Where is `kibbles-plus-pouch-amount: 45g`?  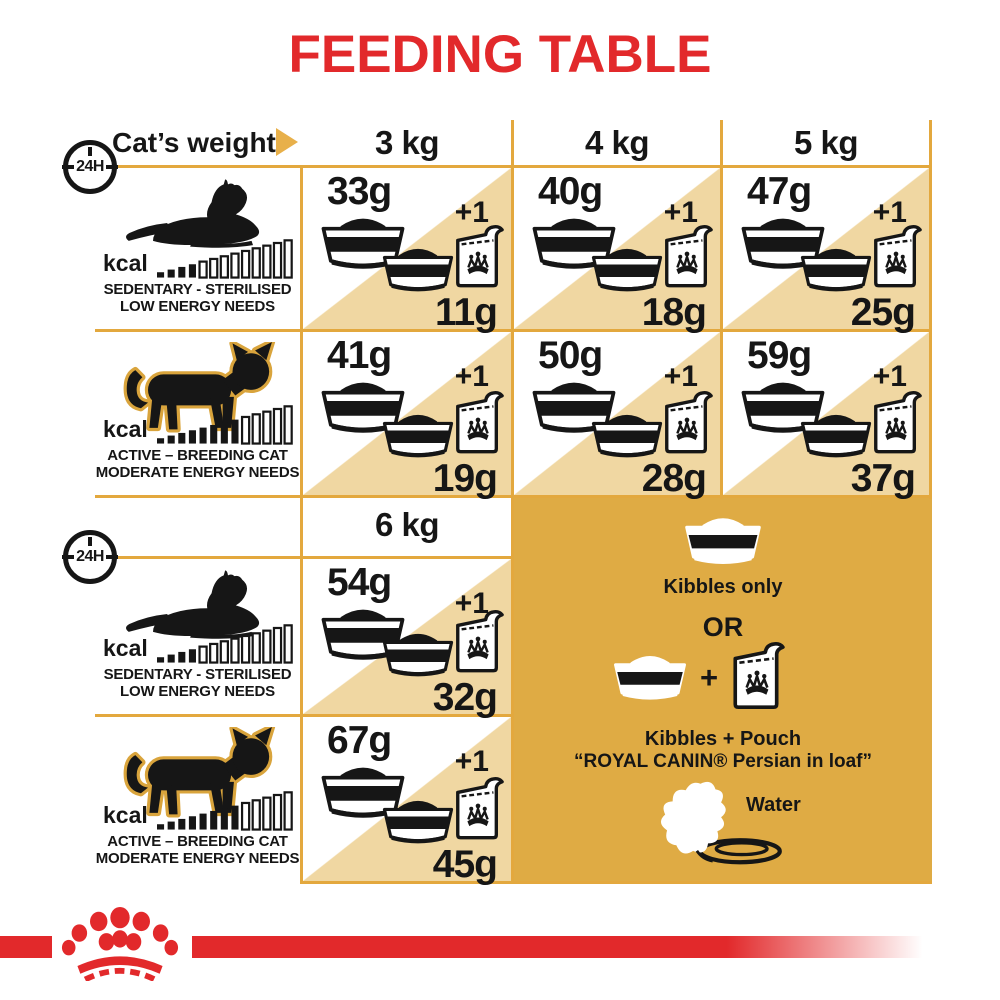 kibbles-plus-pouch-amount: 45g is located at coordinates (465, 864).